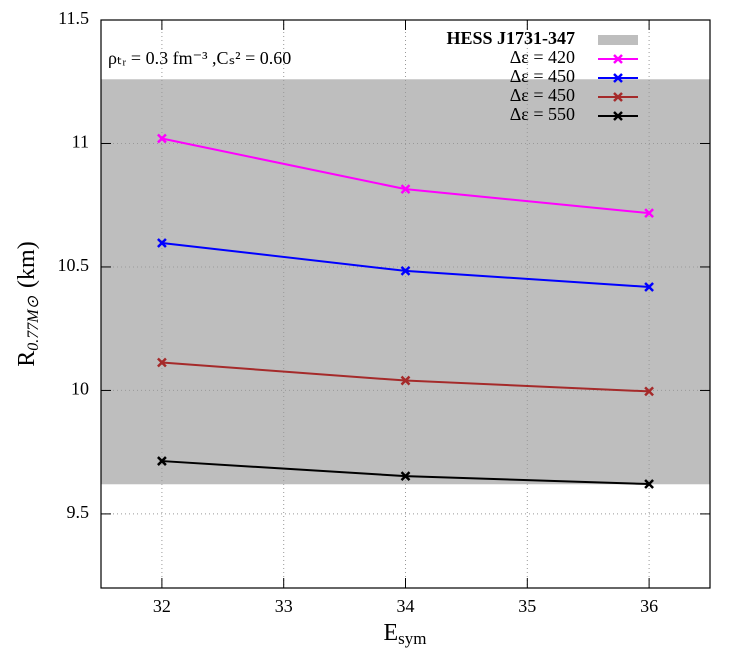 The width and height of the screenshot is (747, 654). What do you see at coordinates (80, 389) in the screenshot?
I see `y-tick-label: 10` at bounding box center [80, 389].